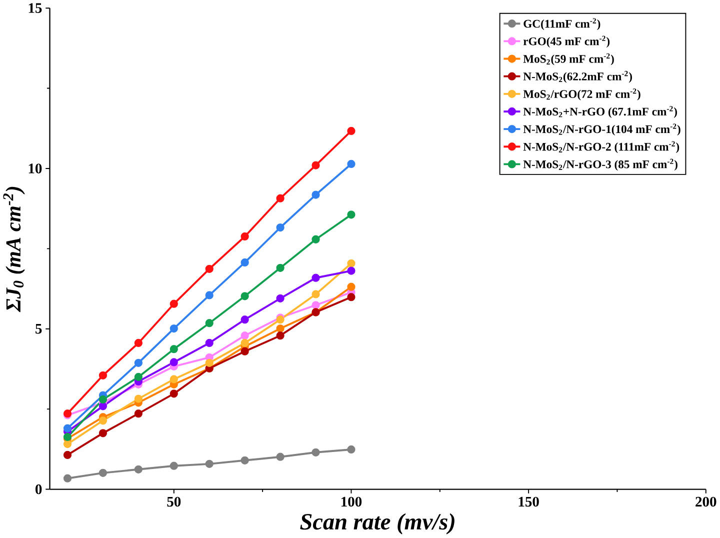  What do you see at coordinates (568, 60) in the screenshot?
I see `legend-label: MoS$_{2}$(59 mF cm$^{-2}$)` at bounding box center [568, 60].